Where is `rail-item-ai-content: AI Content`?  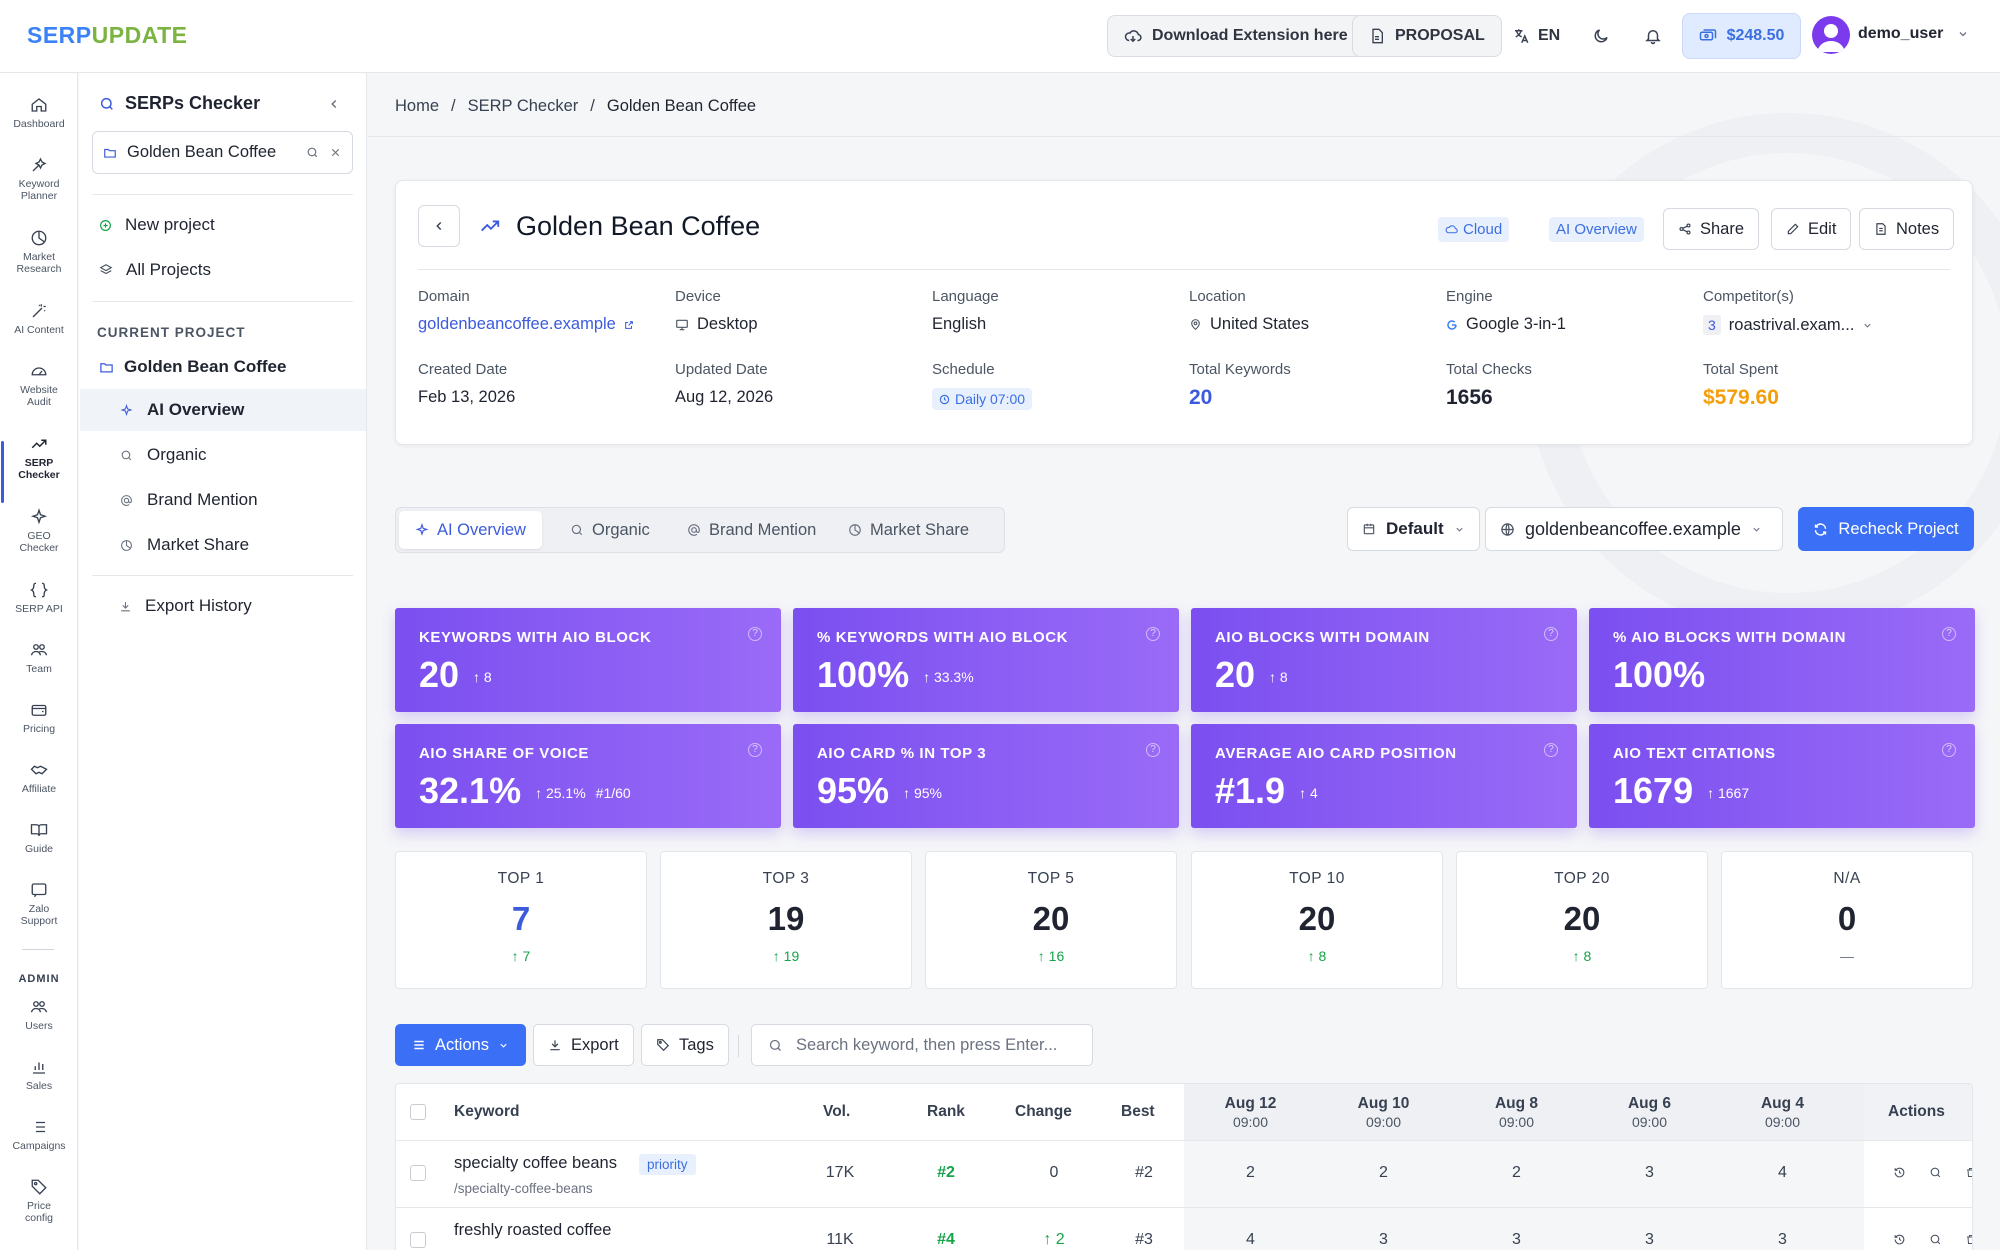 rail-item-ai-content: AI Content is located at coordinates (39, 319).